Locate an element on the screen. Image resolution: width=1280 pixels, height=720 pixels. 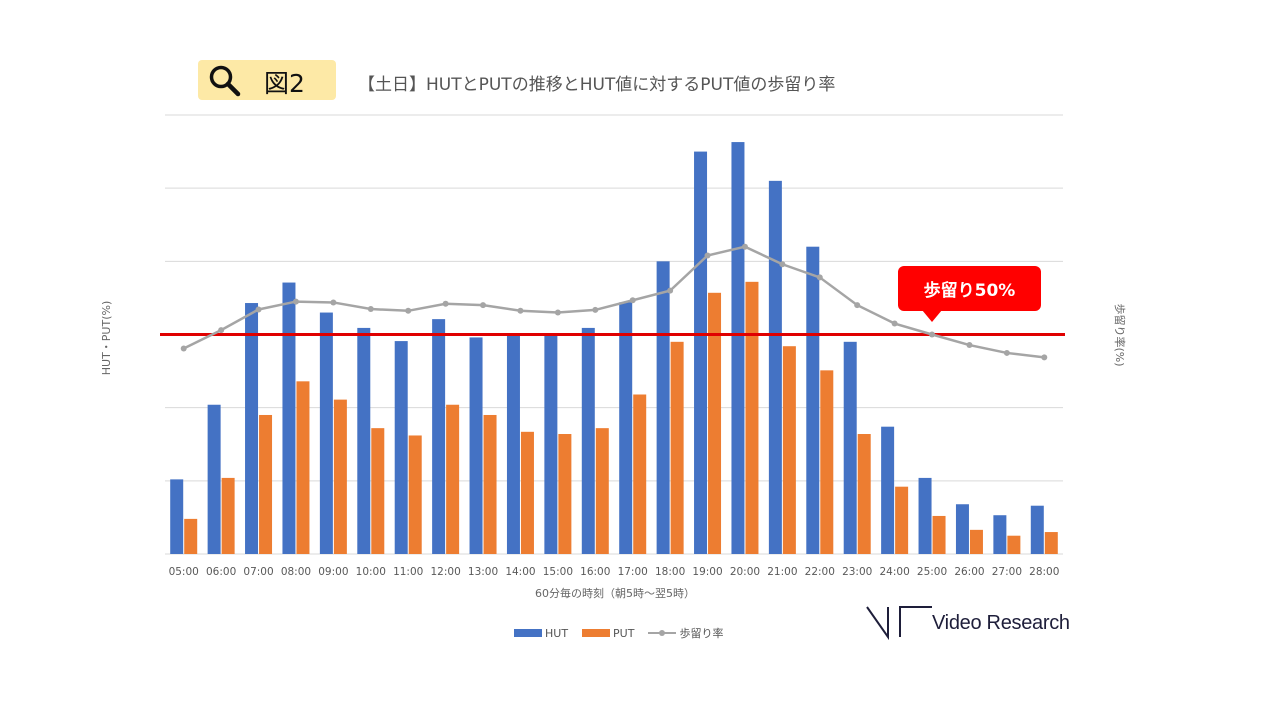
x-tick-label: 09:00 is located at coordinates (333, 572).